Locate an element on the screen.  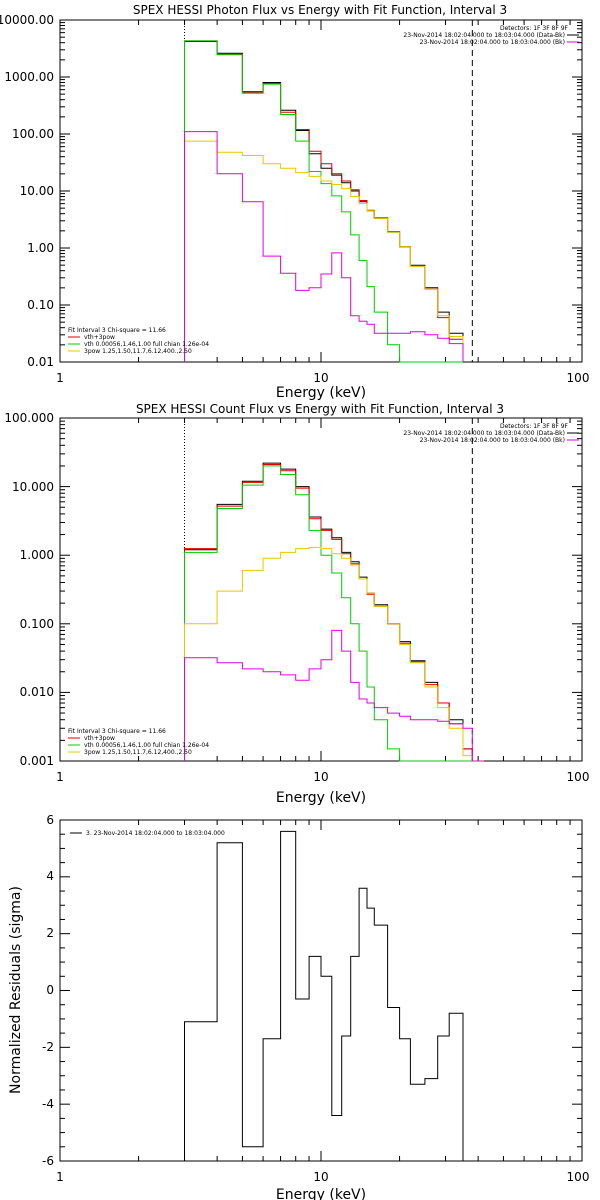
y-tick-label: 0 is located at coordinates (50, 990).